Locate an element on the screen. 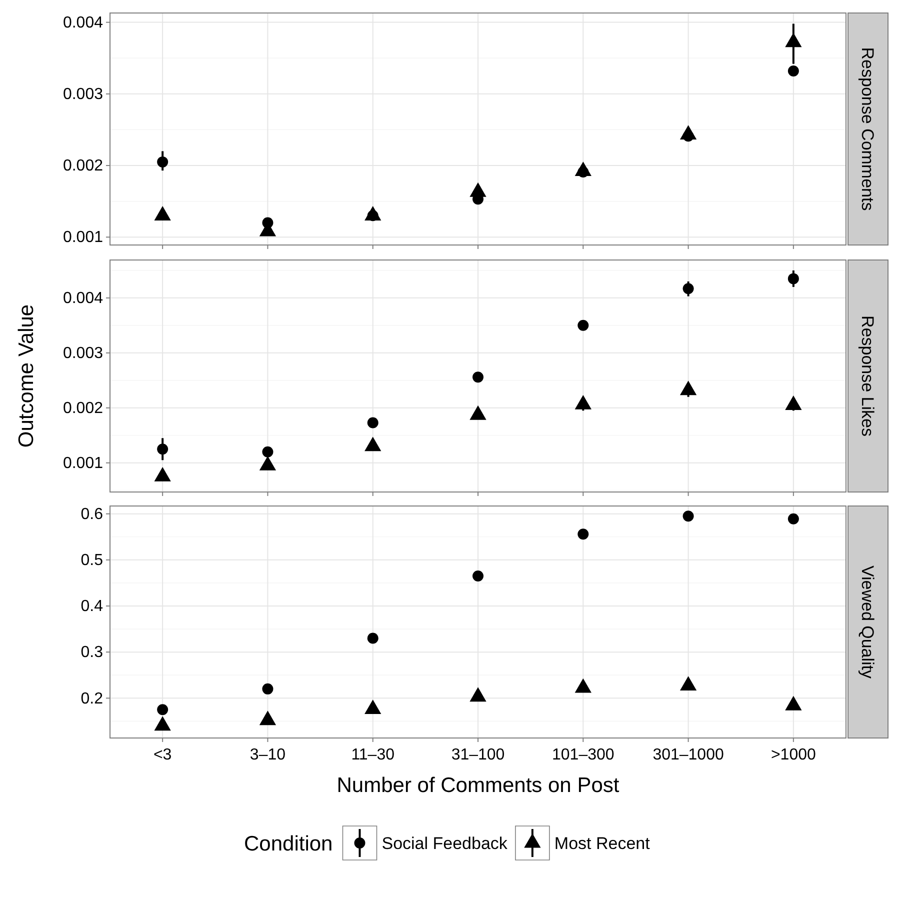  y-tick-label: 0.4 is located at coordinates (92, 607).